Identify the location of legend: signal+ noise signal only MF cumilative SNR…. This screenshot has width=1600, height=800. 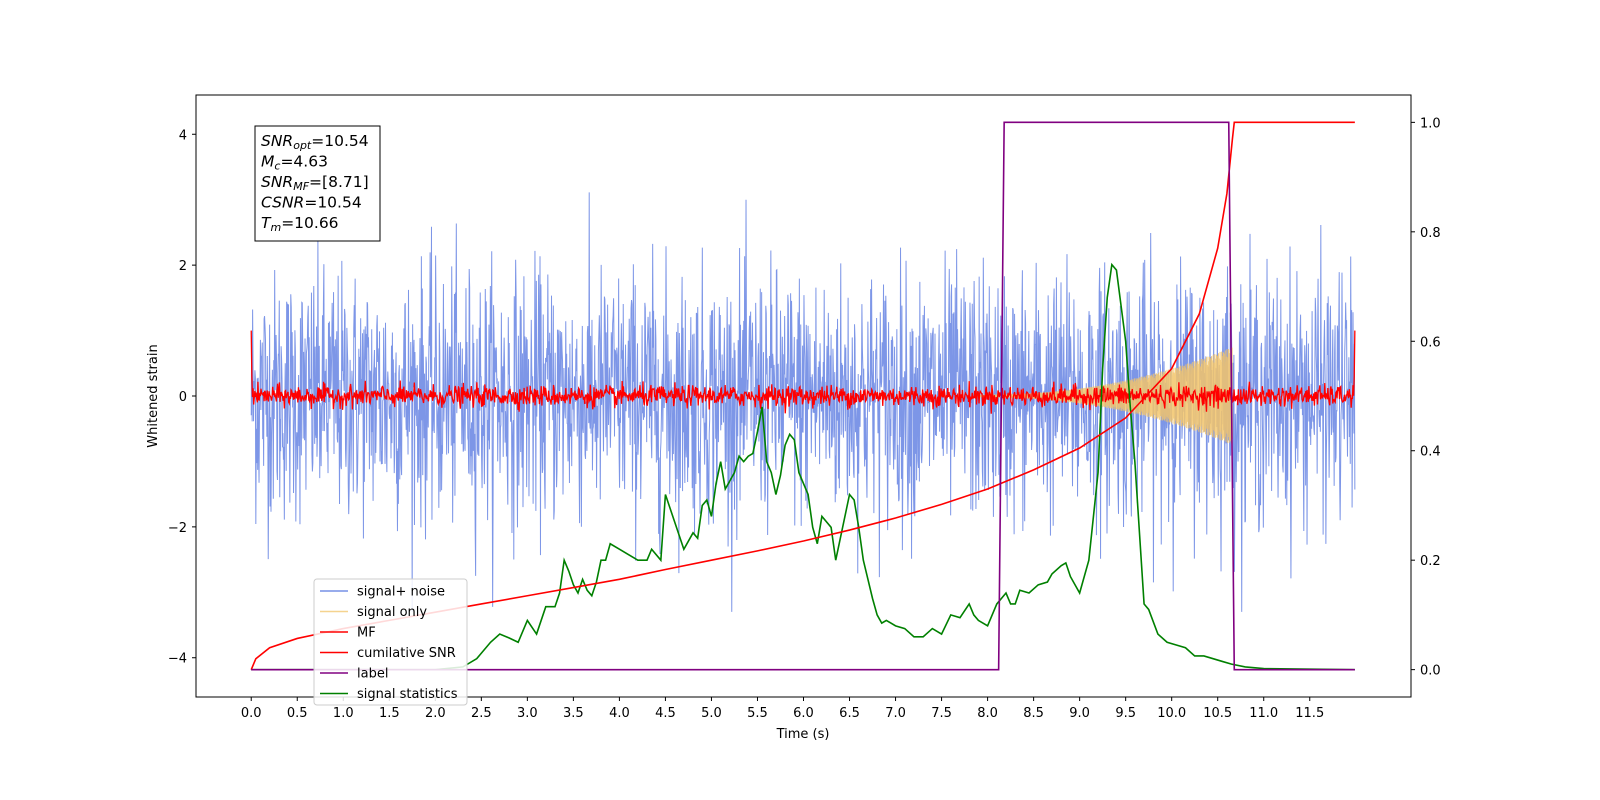
(390, 642).